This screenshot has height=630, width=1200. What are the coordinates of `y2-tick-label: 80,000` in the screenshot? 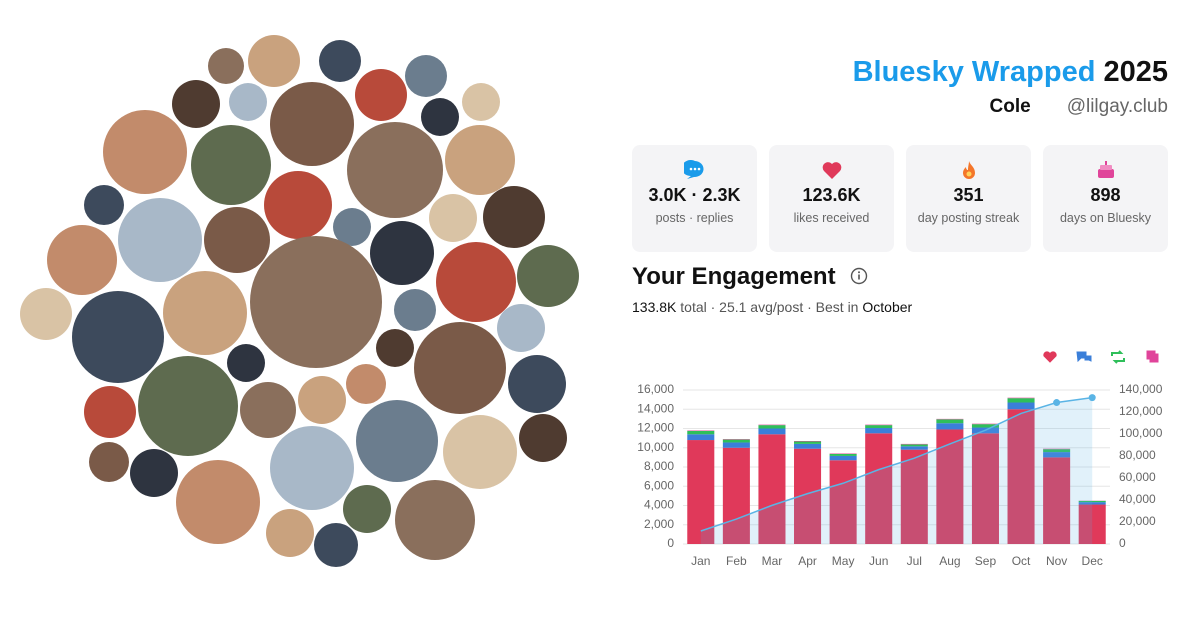 It's located at (1137, 455).